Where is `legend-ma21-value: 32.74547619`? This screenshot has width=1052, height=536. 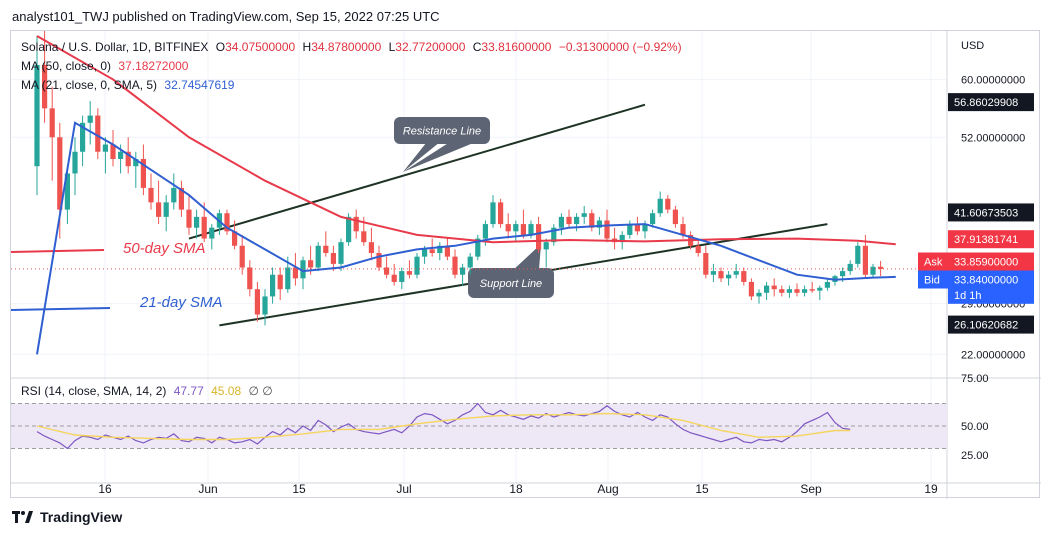 legend-ma21-value: 32.74547619 is located at coordinates (199, 85).